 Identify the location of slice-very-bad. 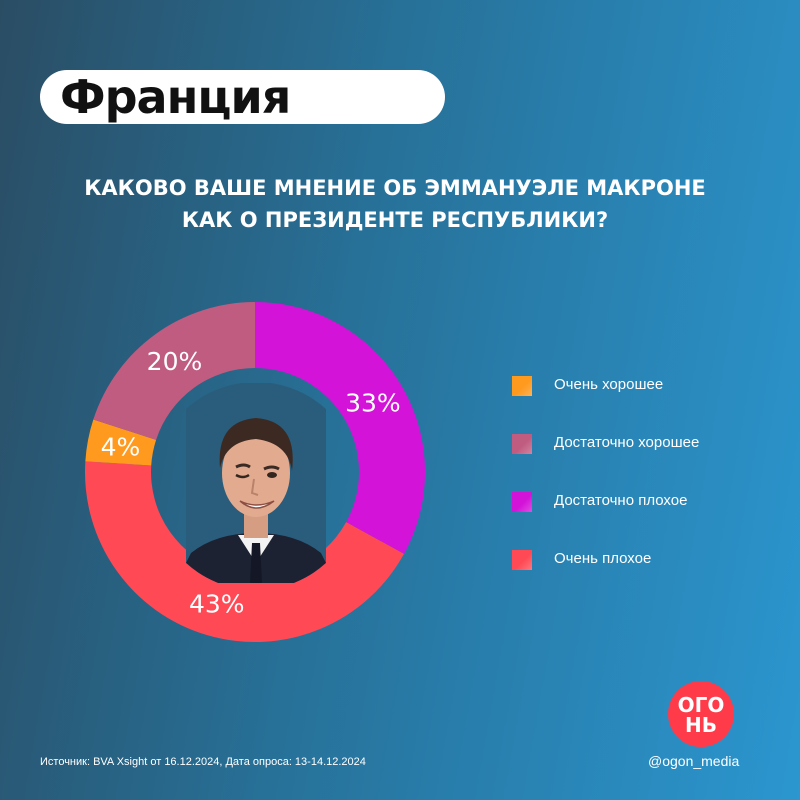
(244, 551).